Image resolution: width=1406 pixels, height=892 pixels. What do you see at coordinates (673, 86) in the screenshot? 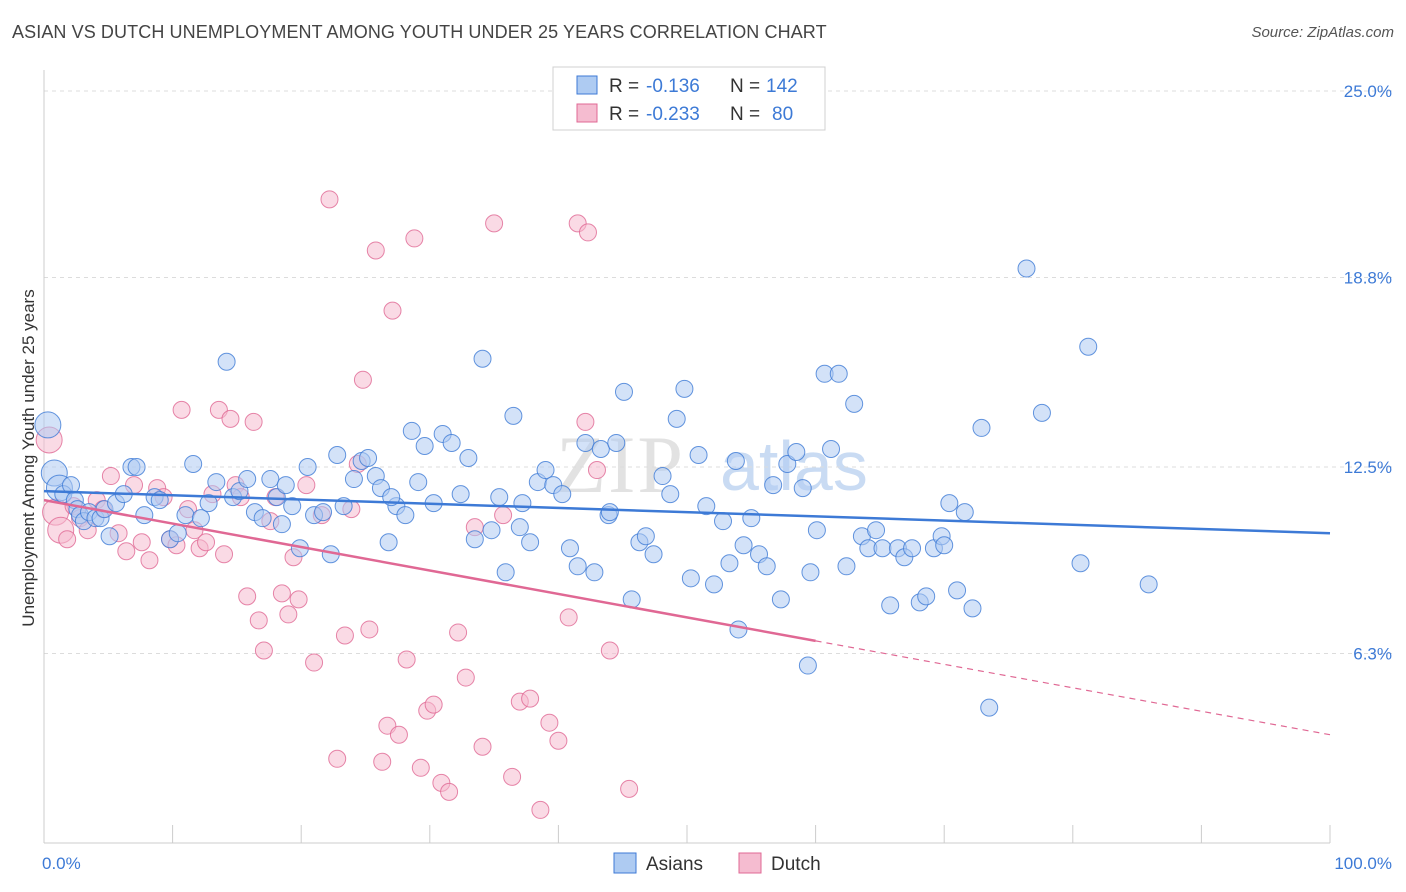
I see `stats-r-value-asians: -0.136` at bounding box center [673, 86].